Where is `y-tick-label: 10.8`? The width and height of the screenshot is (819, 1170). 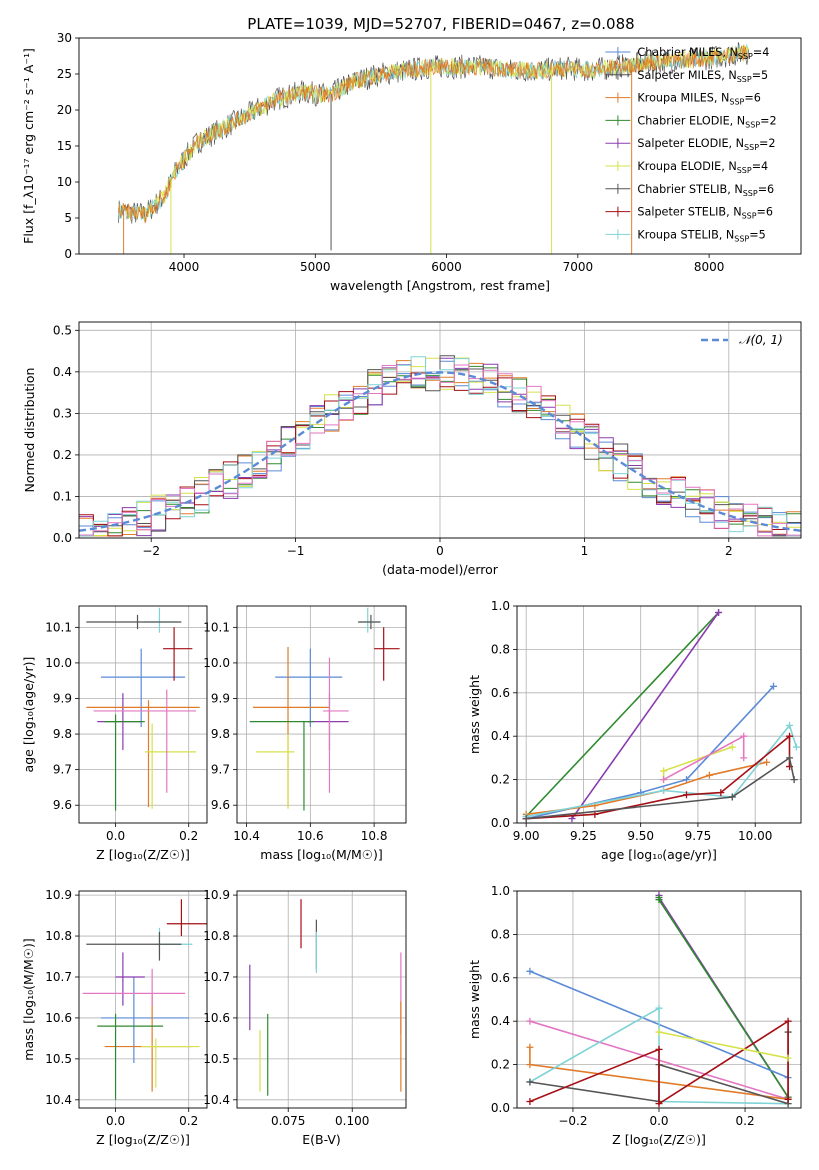 y-tick-label: 10.8 is located at coordinates (216, 936).